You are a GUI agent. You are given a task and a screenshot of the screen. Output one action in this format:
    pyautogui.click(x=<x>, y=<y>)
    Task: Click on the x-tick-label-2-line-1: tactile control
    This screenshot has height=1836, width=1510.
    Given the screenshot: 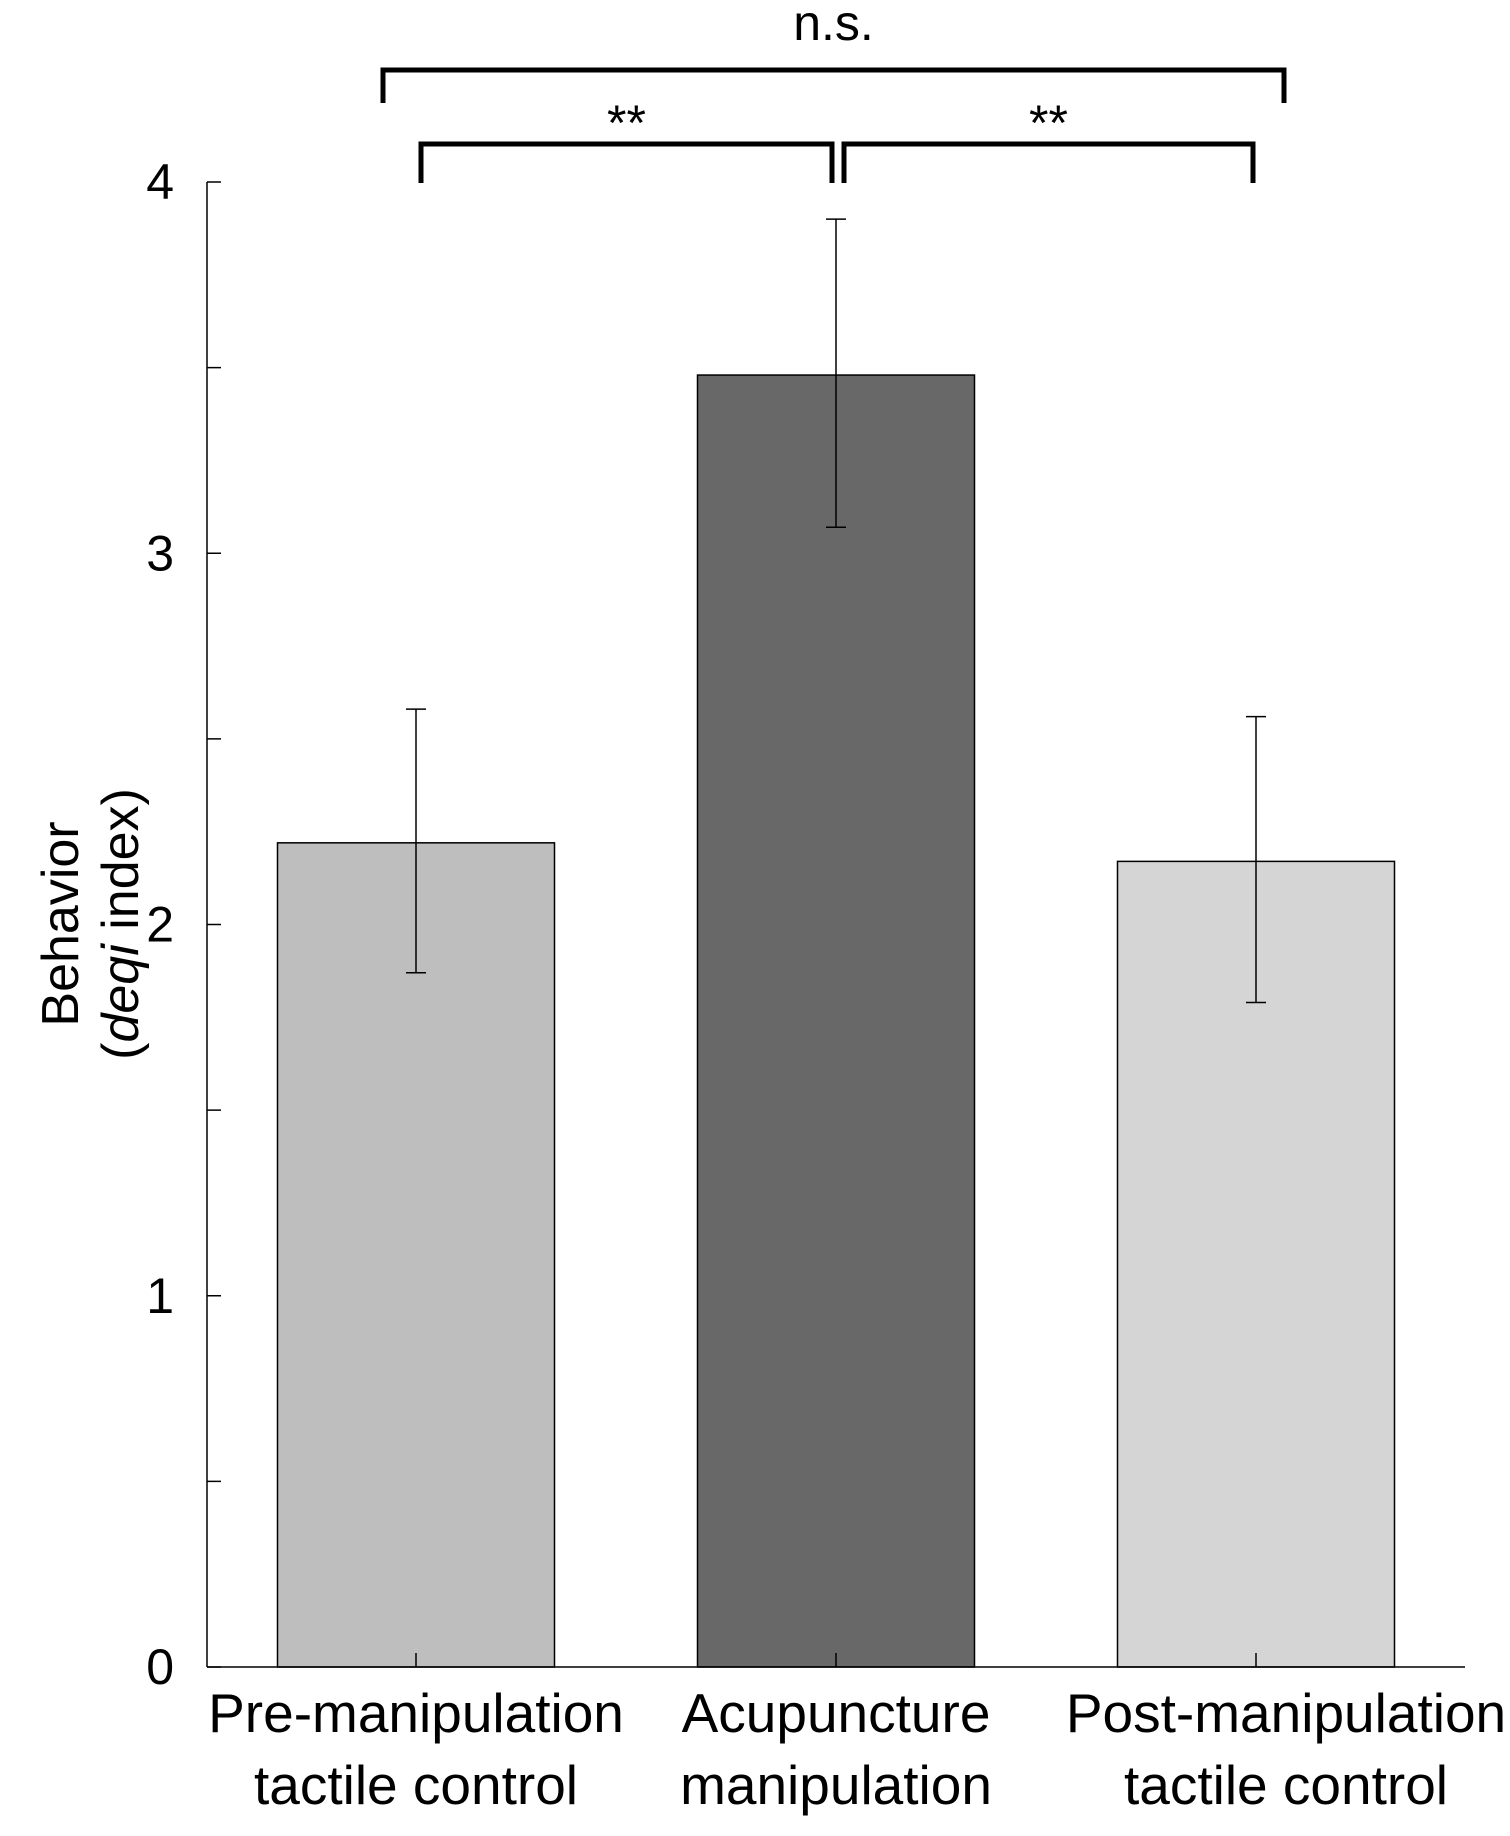 What is the action you would take?
    pyautogui.click(x=1286, y=1785)
    